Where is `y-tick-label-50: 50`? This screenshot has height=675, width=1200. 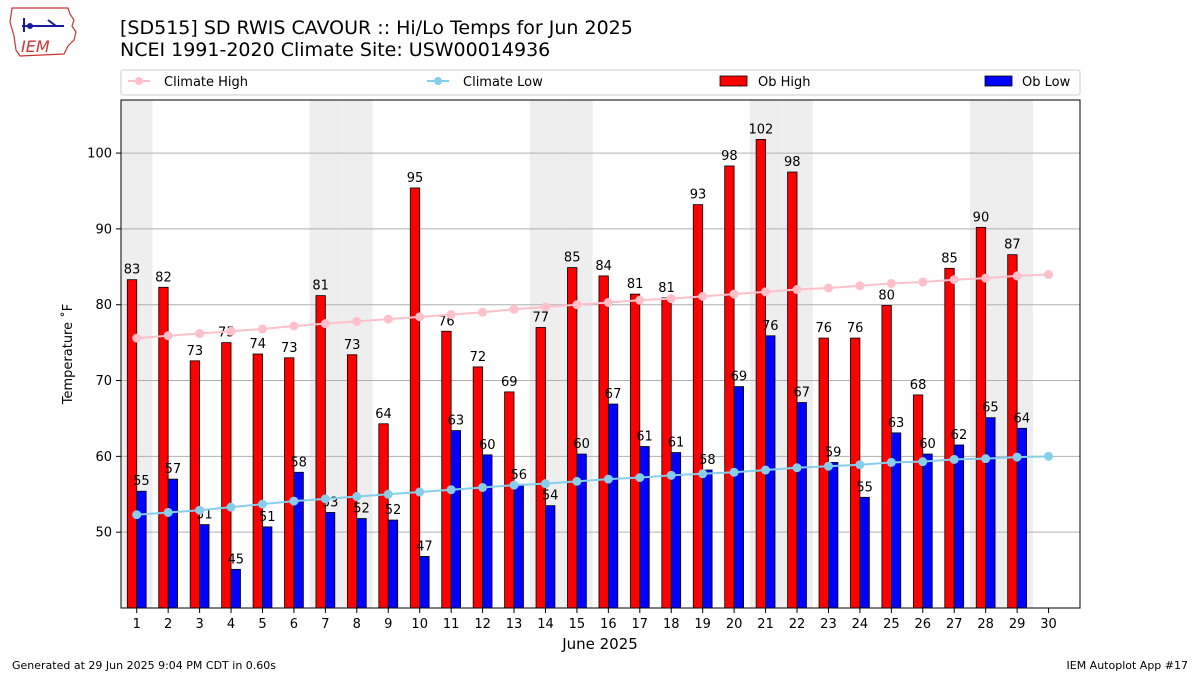
y-tick-label-50: 50 is located at coordinates (103, 533).